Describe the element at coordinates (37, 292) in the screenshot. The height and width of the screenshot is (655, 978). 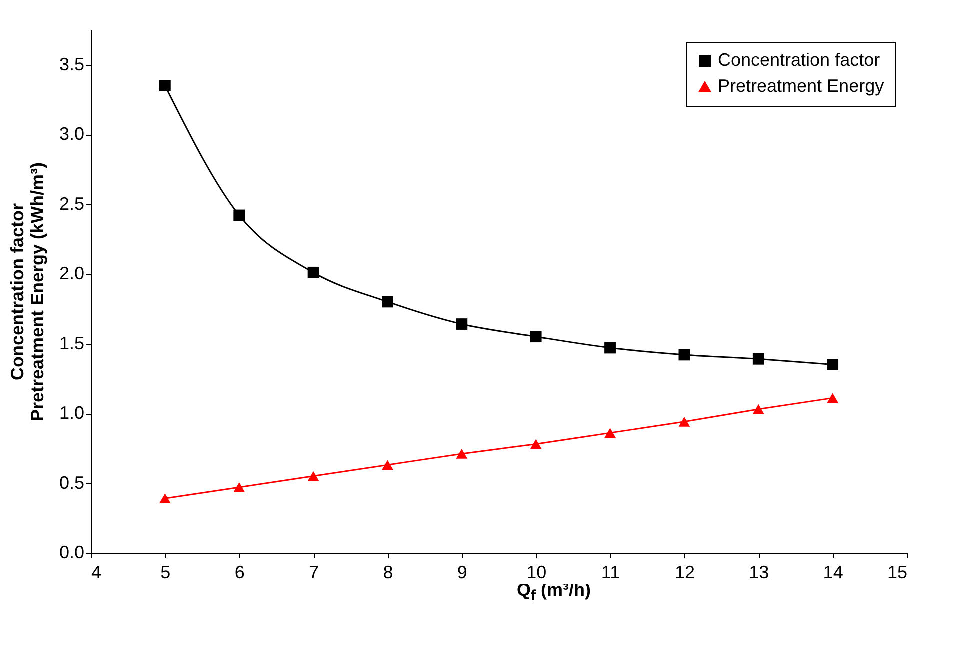
I see `text: Pretreatment Energy (kWh/m³)` at that location.